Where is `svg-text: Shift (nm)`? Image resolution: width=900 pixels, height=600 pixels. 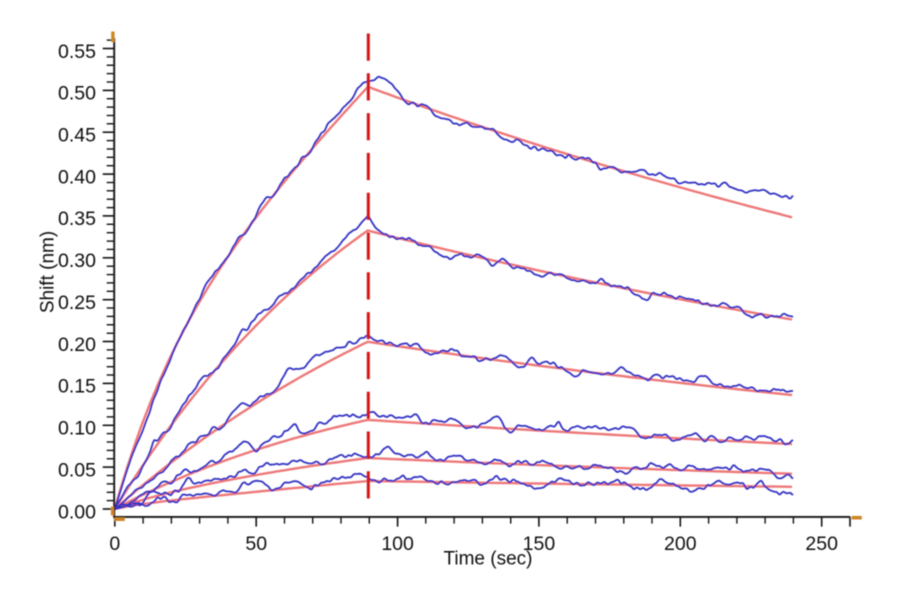 svg-text: Shift (nm) is located at coordinates (48, 272).